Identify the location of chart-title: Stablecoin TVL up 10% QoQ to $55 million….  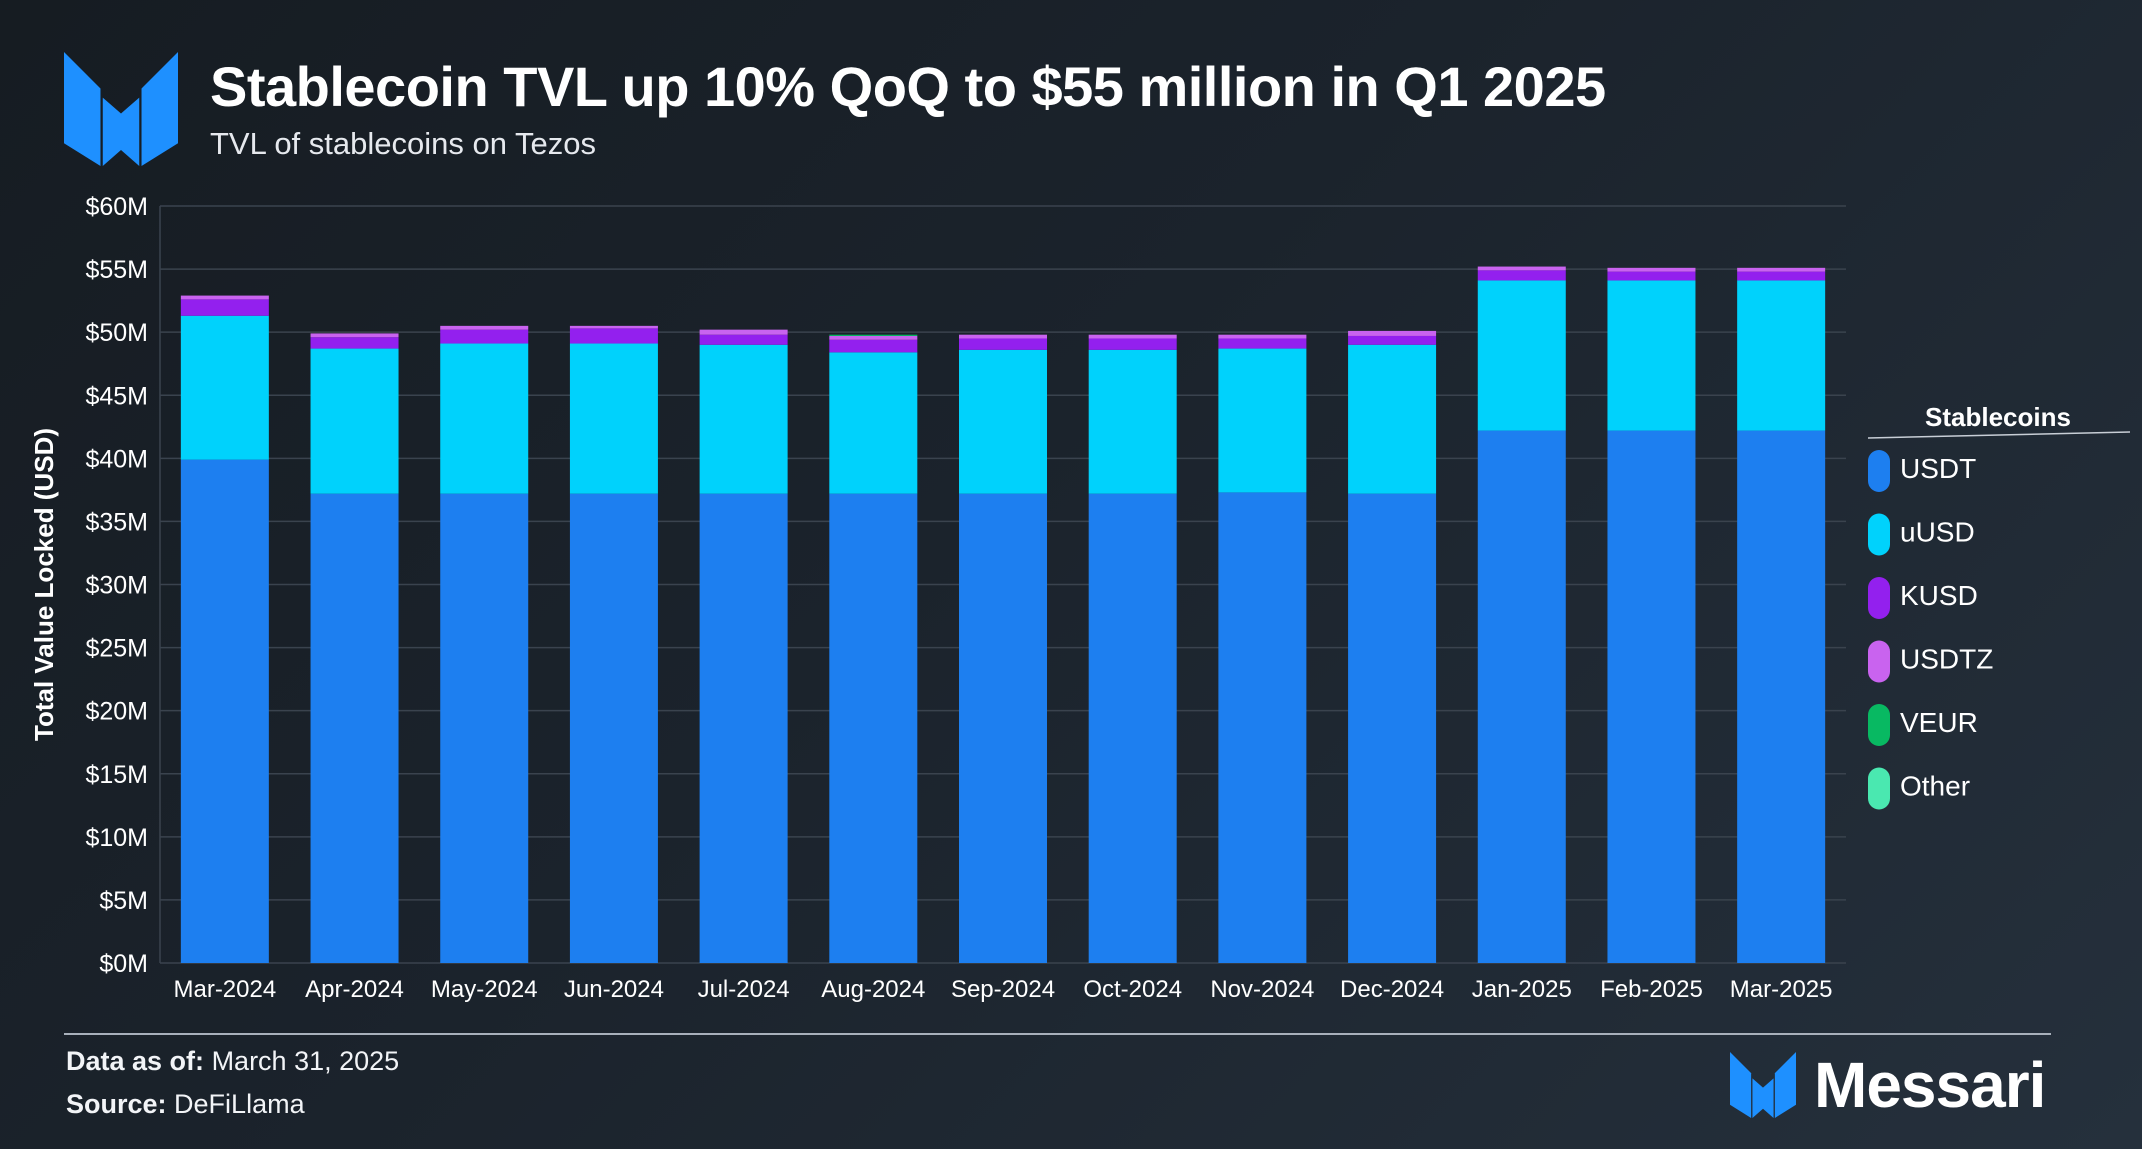
(908, 86).